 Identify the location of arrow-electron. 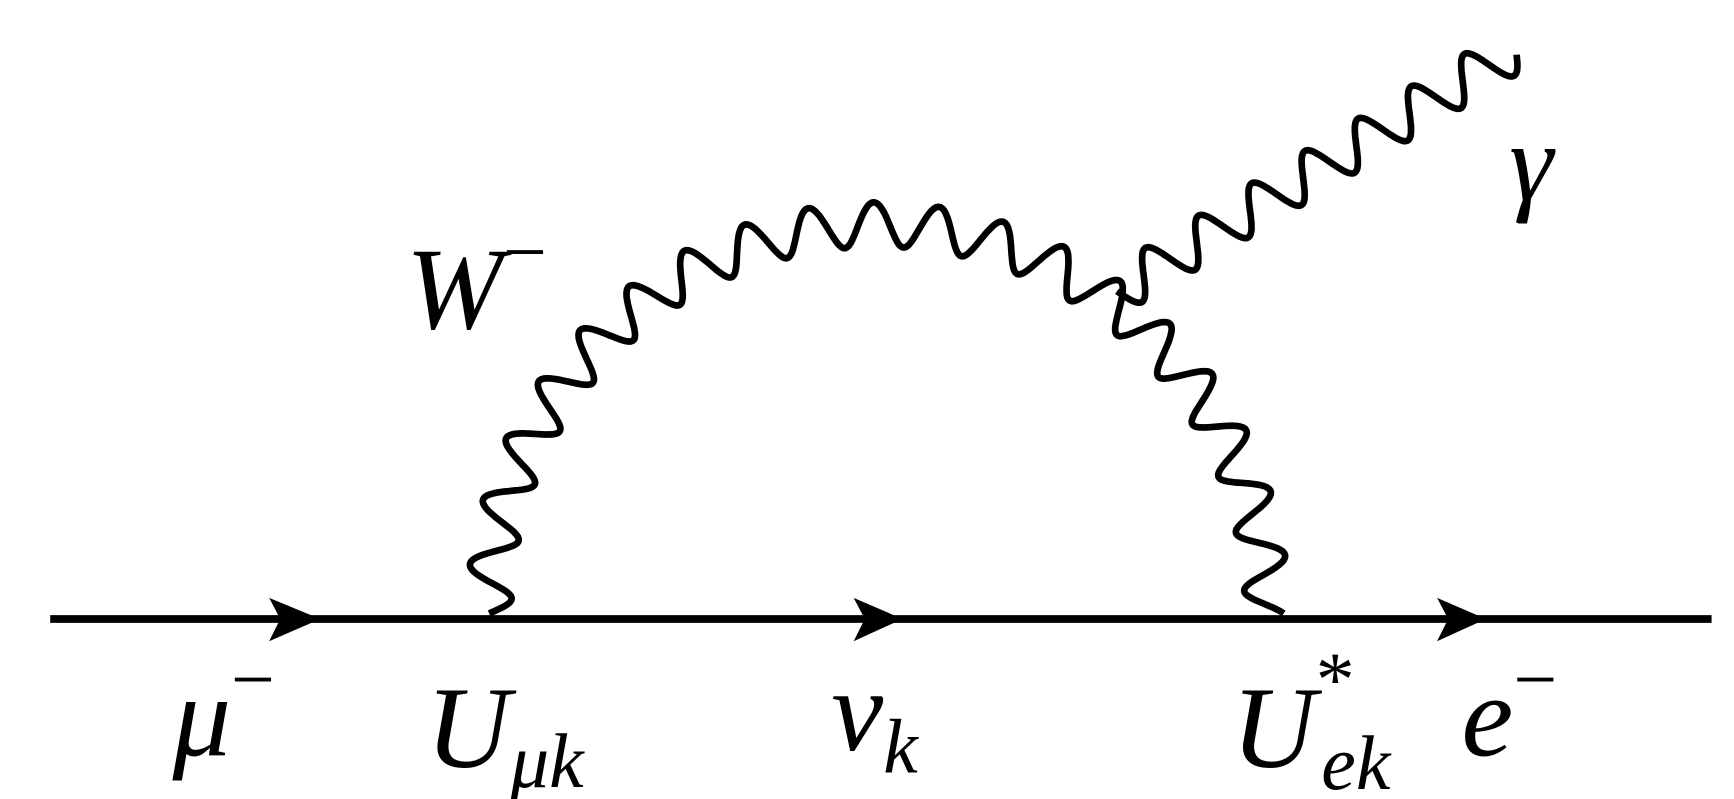
(1461, 619).